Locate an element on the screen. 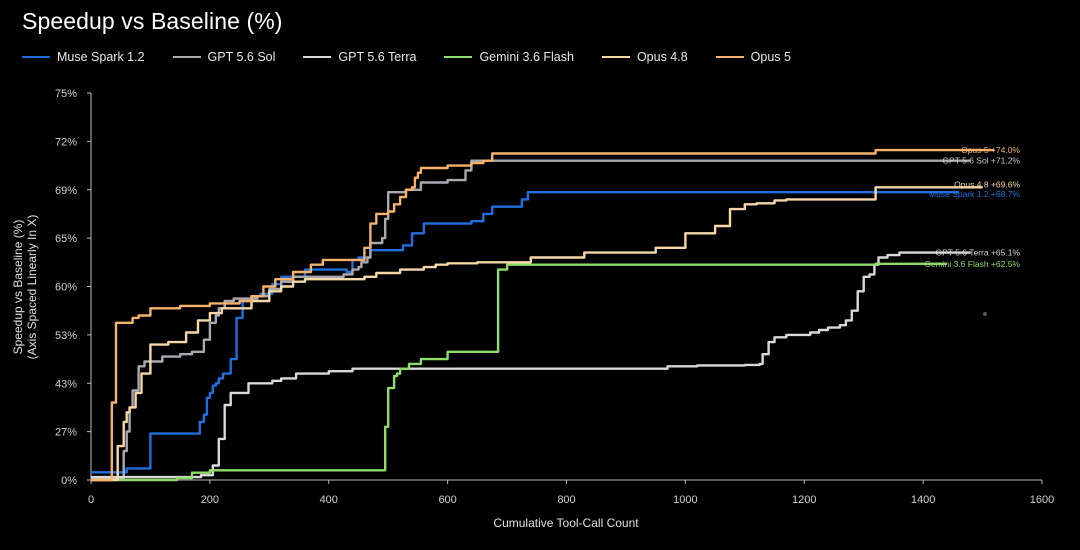 The image size is (1080, 550). legend-item-gpt-sol: GPT 5.6 Sol is located at coordinates (224, 57).